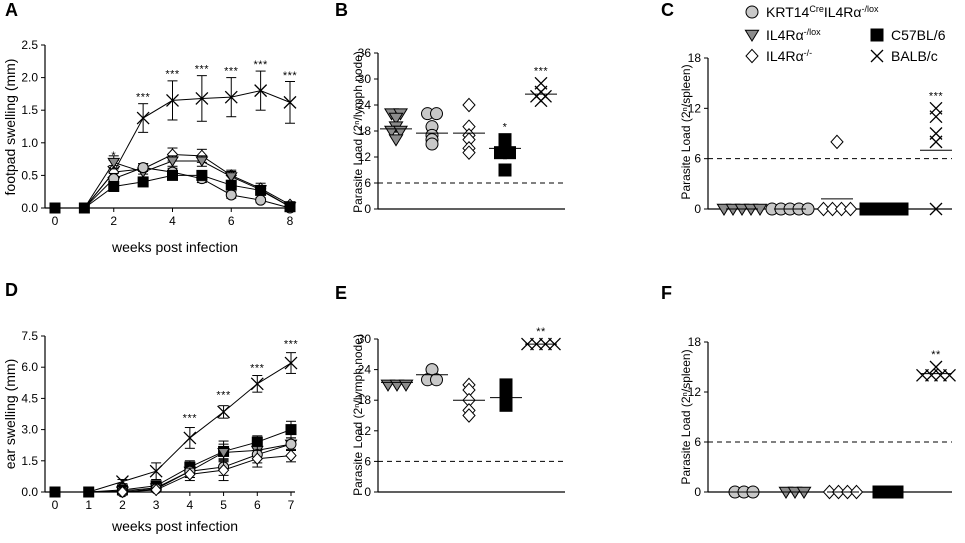 This screenshot has width=965, height=543. I want to click on series-circle, so click(175, 188).